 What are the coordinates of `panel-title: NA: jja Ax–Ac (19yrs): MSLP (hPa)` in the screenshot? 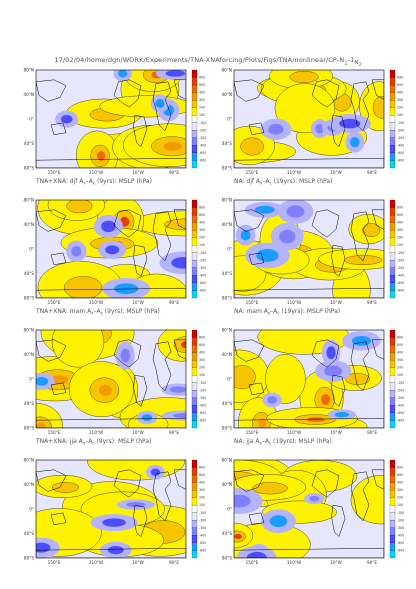 It's located at (283, 442).